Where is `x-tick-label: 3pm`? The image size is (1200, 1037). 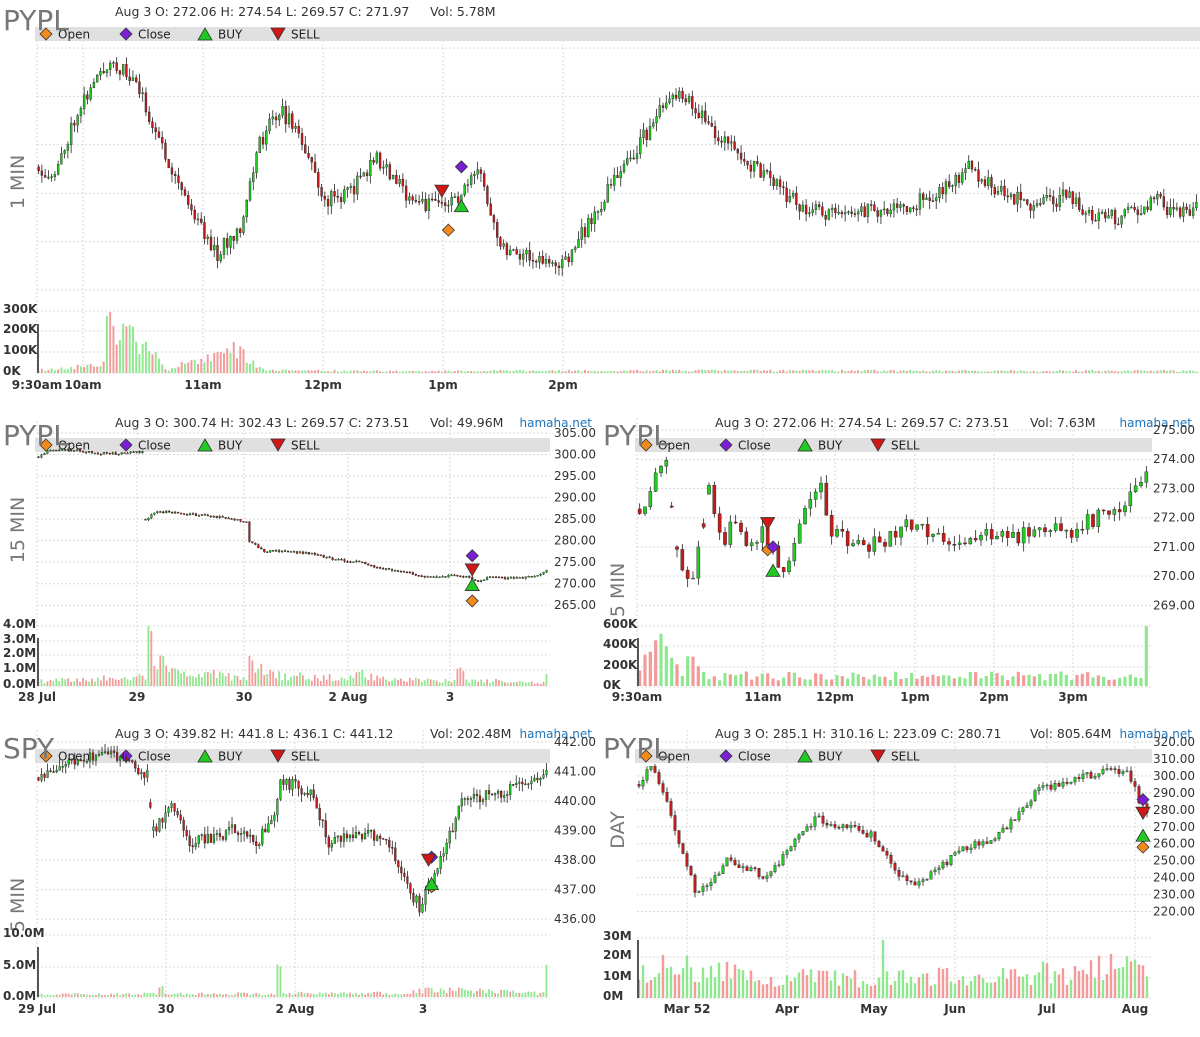
x-tick-label: 3pm is located at coordinates (1072, 697).